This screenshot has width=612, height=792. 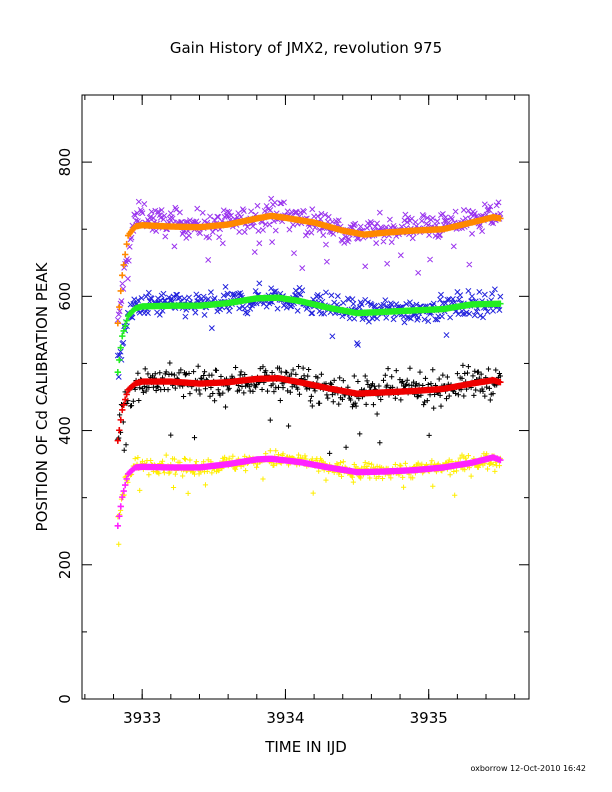 I want to click on y-axis-label: POSITION OF Cd CALIBRATION PEAK, so click(x=42, y=396).